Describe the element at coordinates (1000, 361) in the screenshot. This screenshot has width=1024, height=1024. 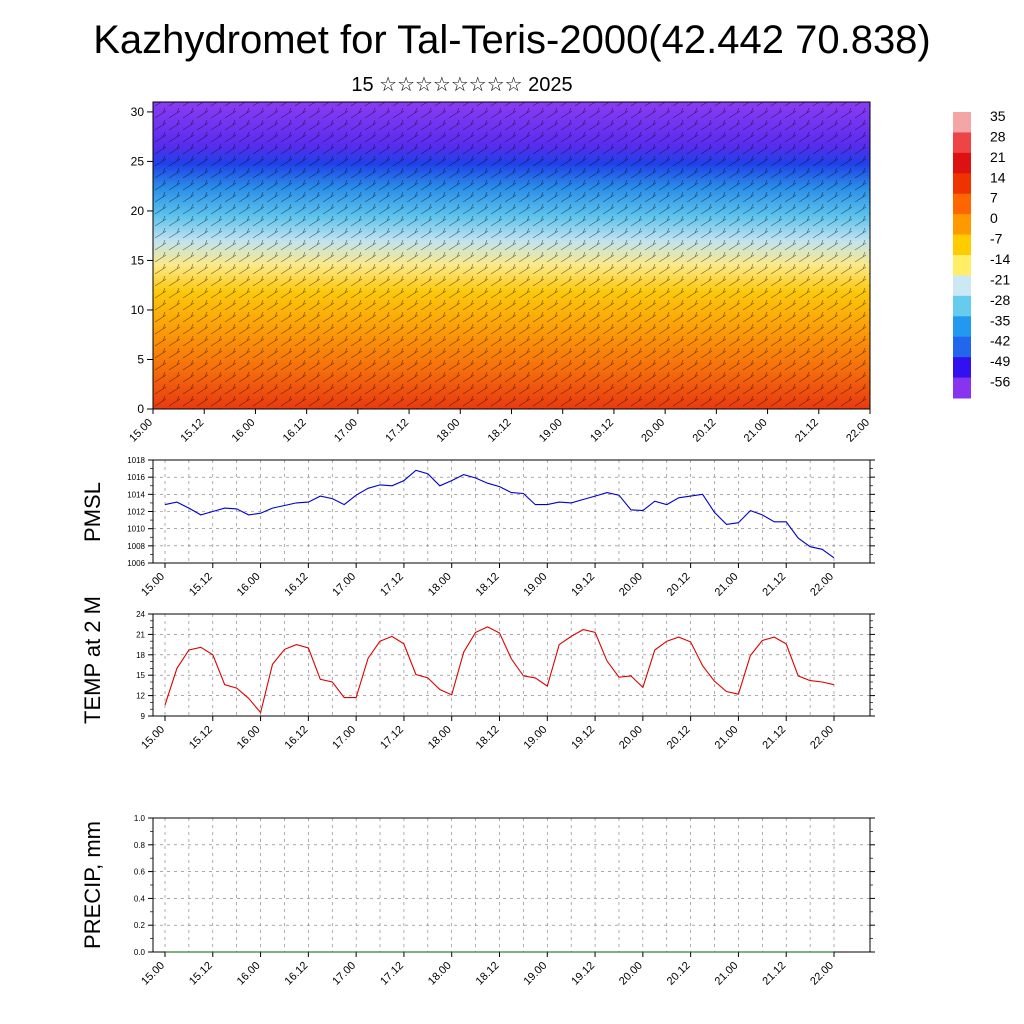
I see `colorbar-label: -49` at that location.